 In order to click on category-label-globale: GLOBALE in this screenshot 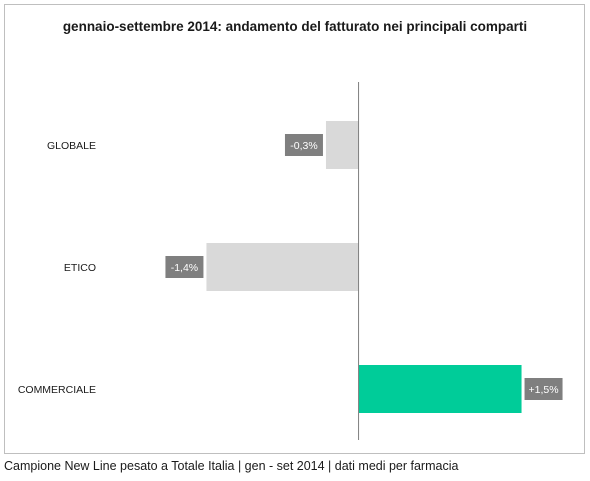, I will do `click(71, 146)`.